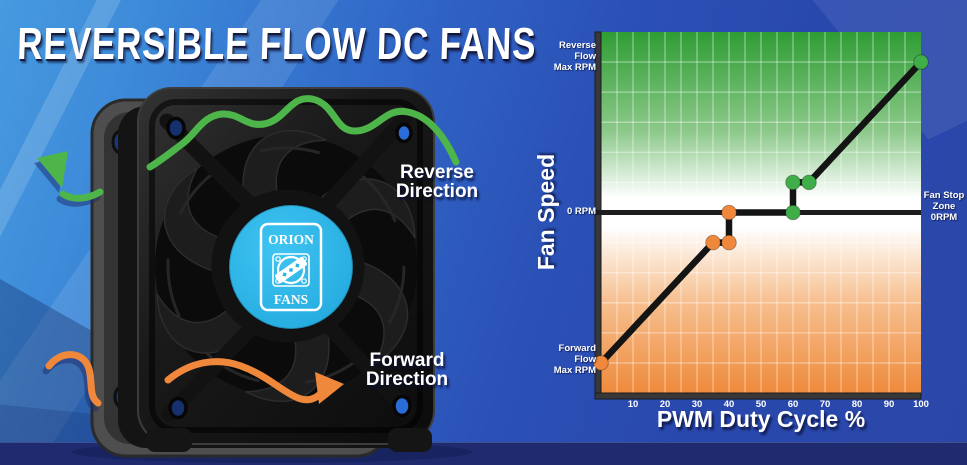 This screenshot has height=465, width=967. Describe the element at coordinates (793, 404) in the screenshot. I see `x-tick-label: 60` at that location.